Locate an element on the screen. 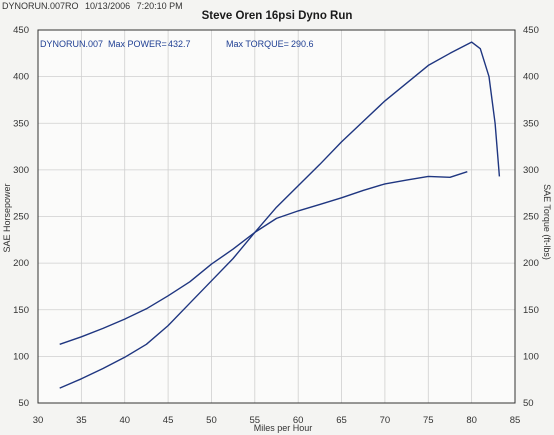  x-tick-label: 35 is located at coordinates (81, 420).